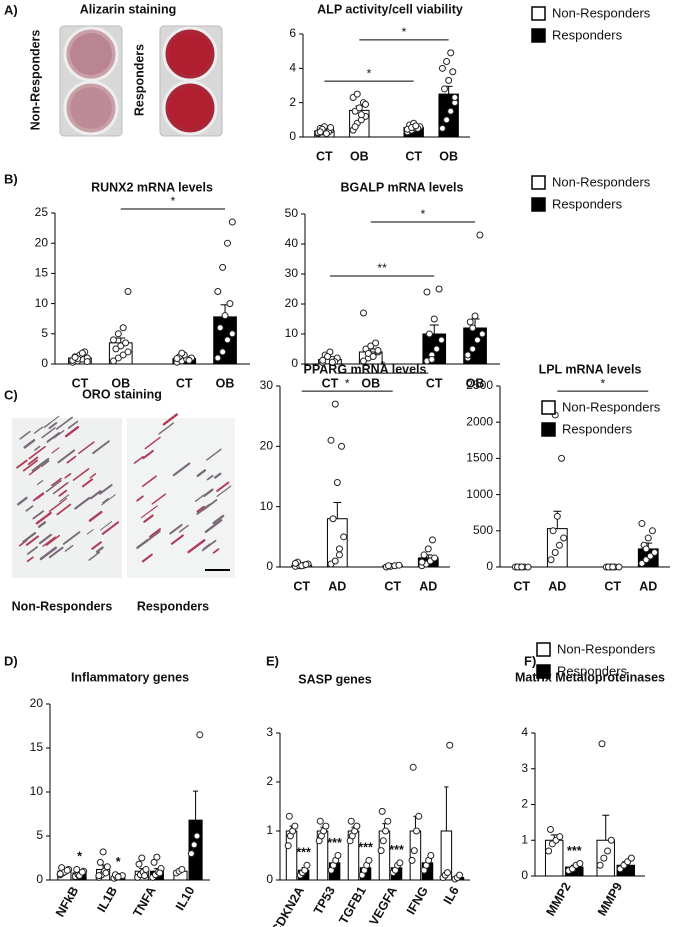  Describe the element at coordinates (390, 9) in the screenshot. I see `chart-title: ALP activity/cell viability` at that location.